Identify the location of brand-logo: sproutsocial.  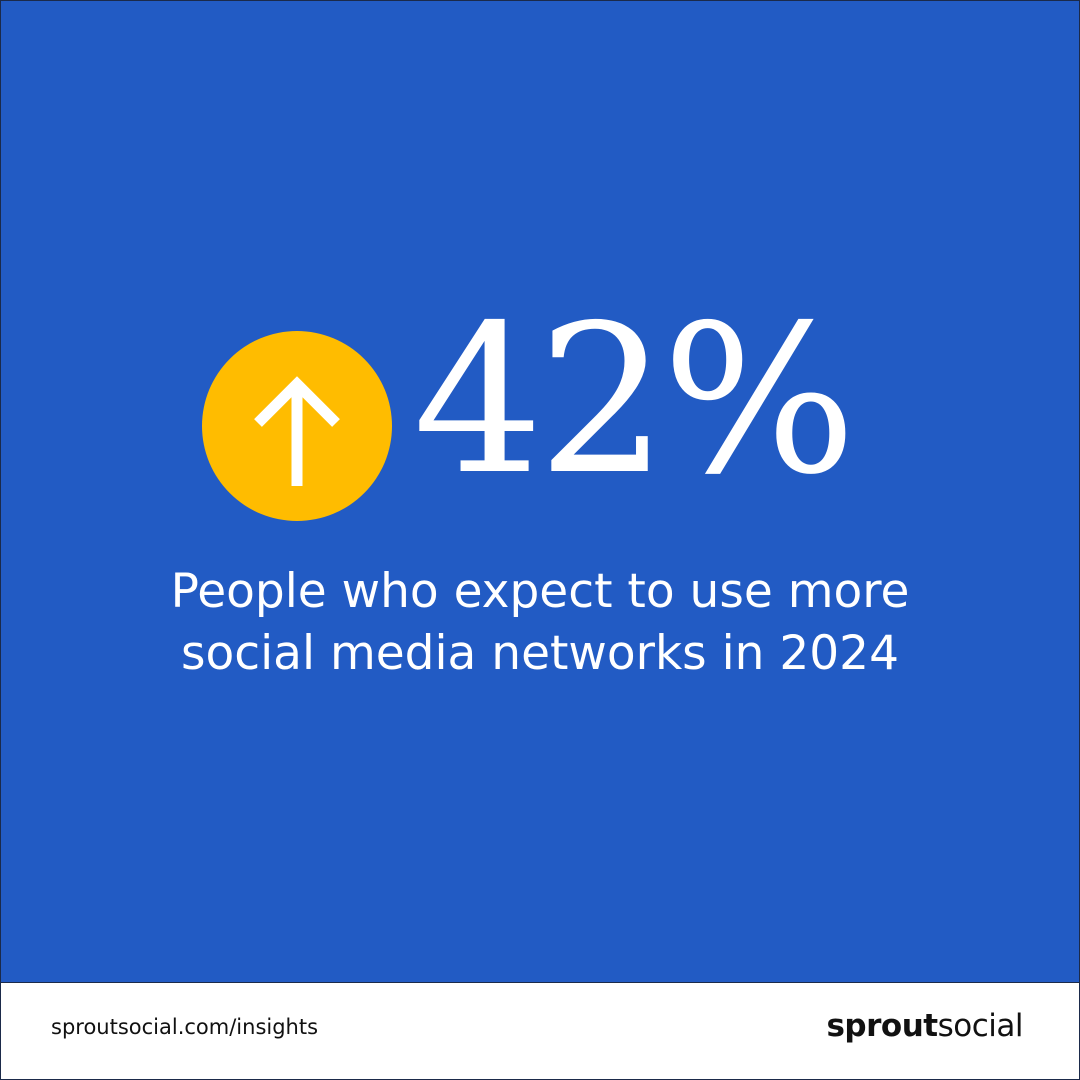
(924, 1026).